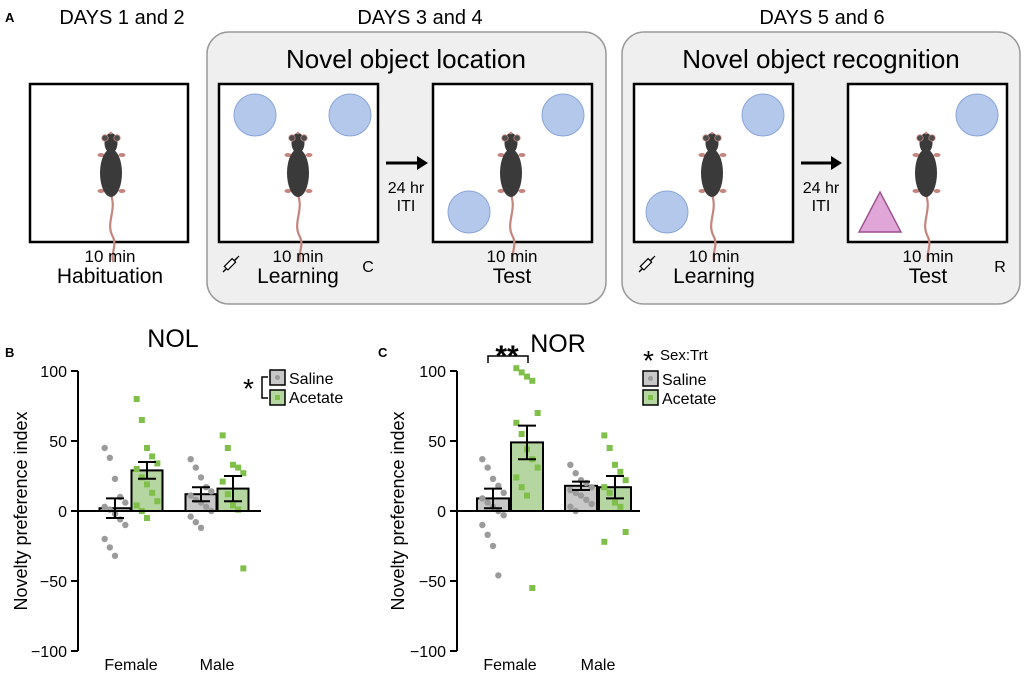  What do you see at coordinates (21, 510) in the screenshot?
I see `nol-ylabel: Novelty preference index` at bounding box center [21, 510].